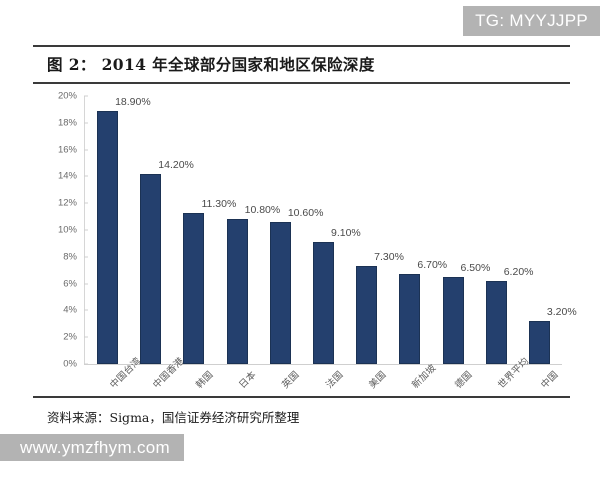  Describe the element at coordinates (173, 417) in the screenshot. I see `figure-source: 资料来源：Sigma，国信证券经济研究所整理` at that location.